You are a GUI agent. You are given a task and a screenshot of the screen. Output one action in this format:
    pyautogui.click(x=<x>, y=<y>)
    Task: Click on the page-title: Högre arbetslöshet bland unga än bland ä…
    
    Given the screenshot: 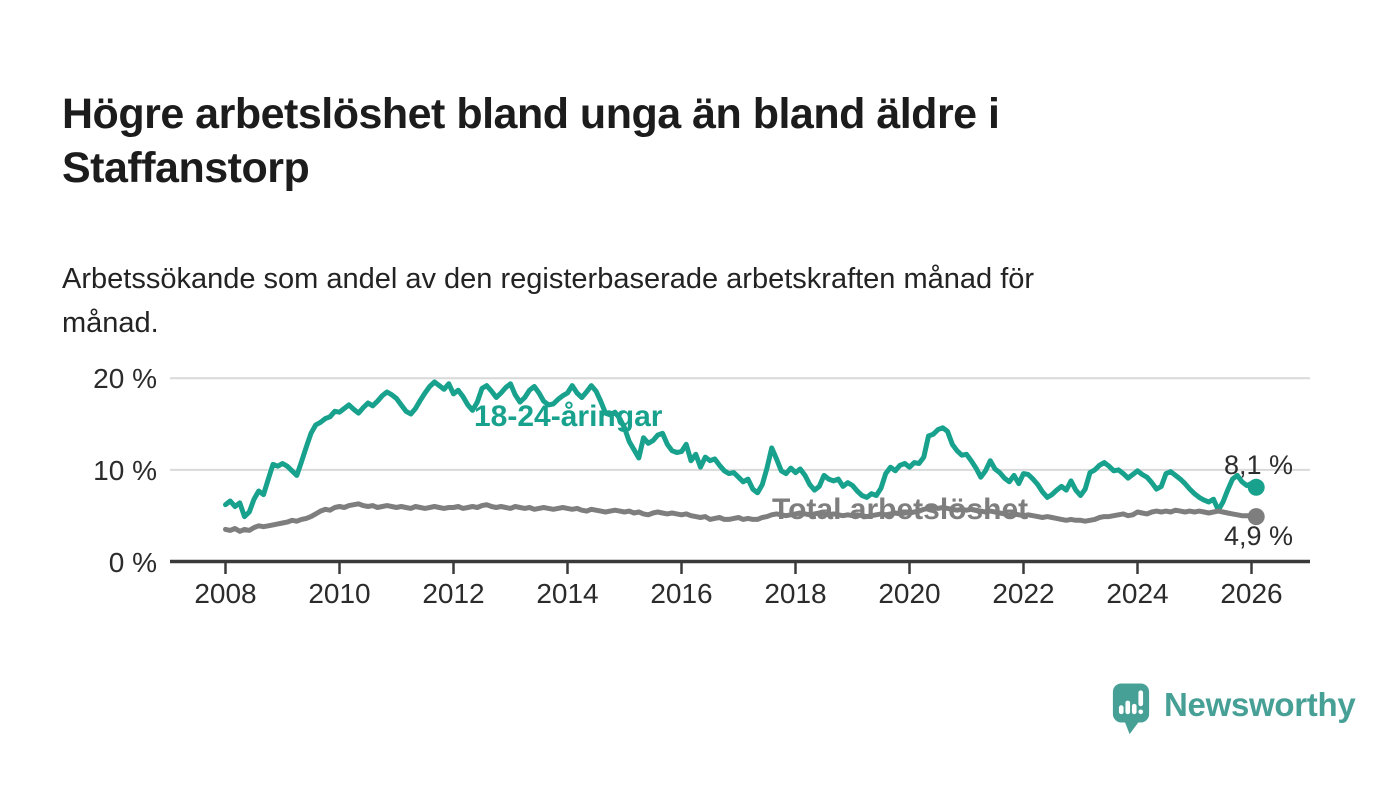 What is the action you would take?
    pyautogui.click(x=531, y=140)
    